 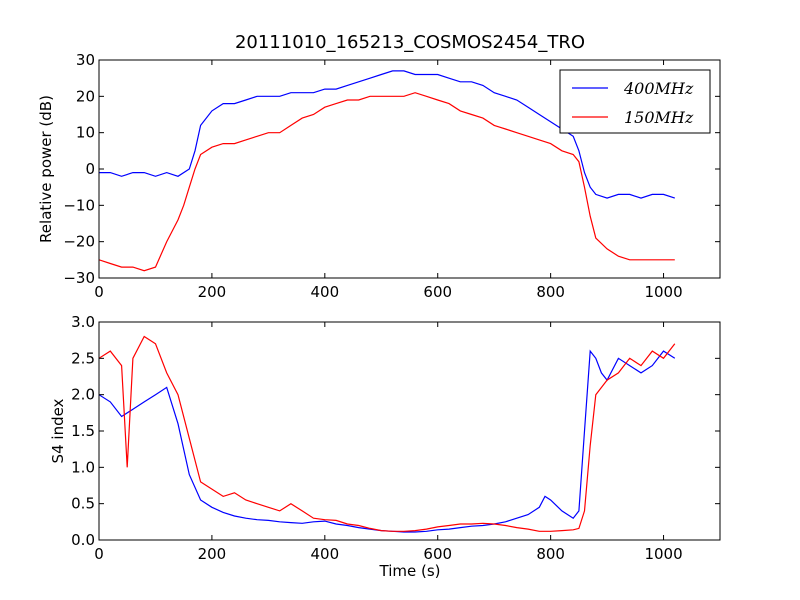 I want to click on y-tick-label: 0, so click(x=90, y=169).